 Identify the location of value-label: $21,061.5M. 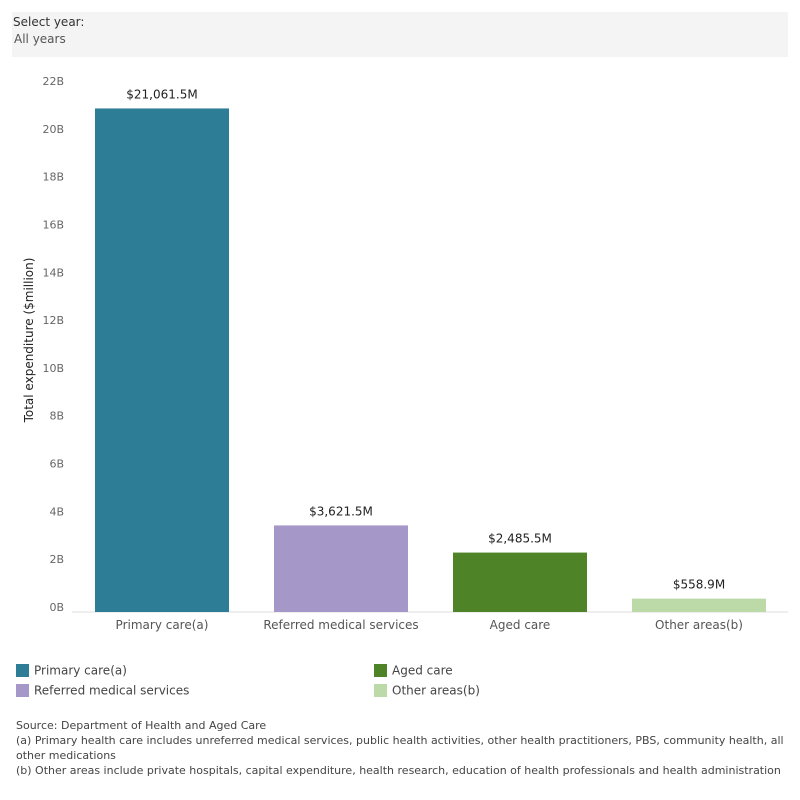
(161, 94).